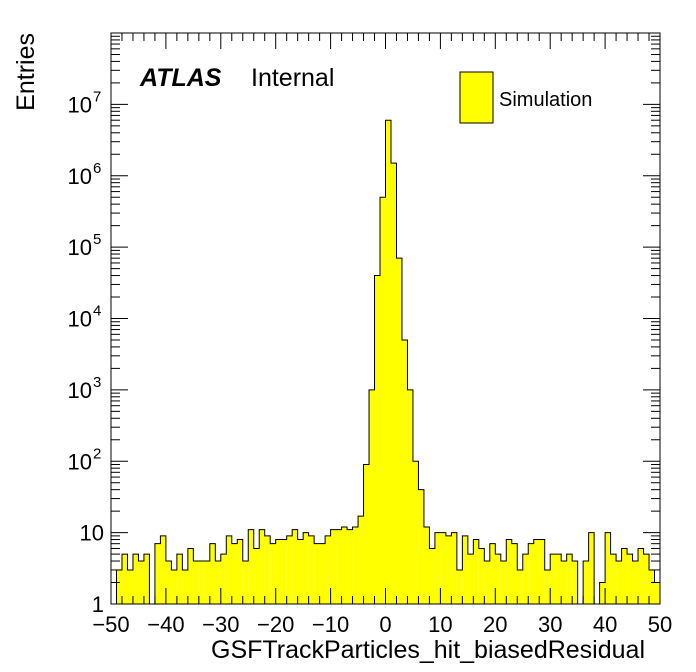 The width and height of the screenshot is (696, 672). I want to click on y-tick-label-exponent: 4, so click(97, 311).